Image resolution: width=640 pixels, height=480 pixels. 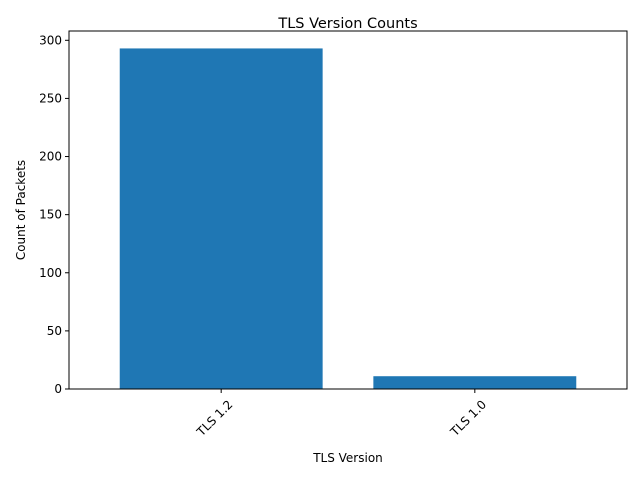 What do you see at coordinates (50, 40) in the screenshot?
I see `y-tick-label: 300` at bounding box center [50, 40].